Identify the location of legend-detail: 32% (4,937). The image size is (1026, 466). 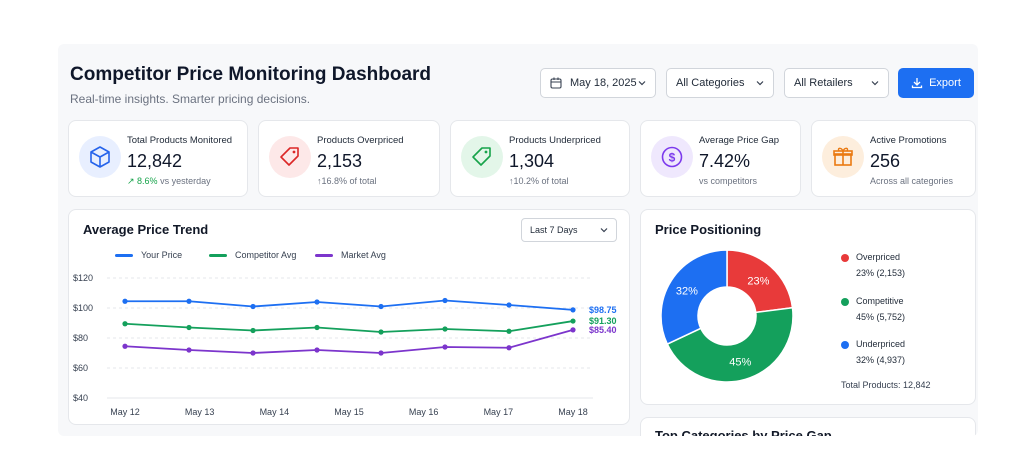
(881, 360).